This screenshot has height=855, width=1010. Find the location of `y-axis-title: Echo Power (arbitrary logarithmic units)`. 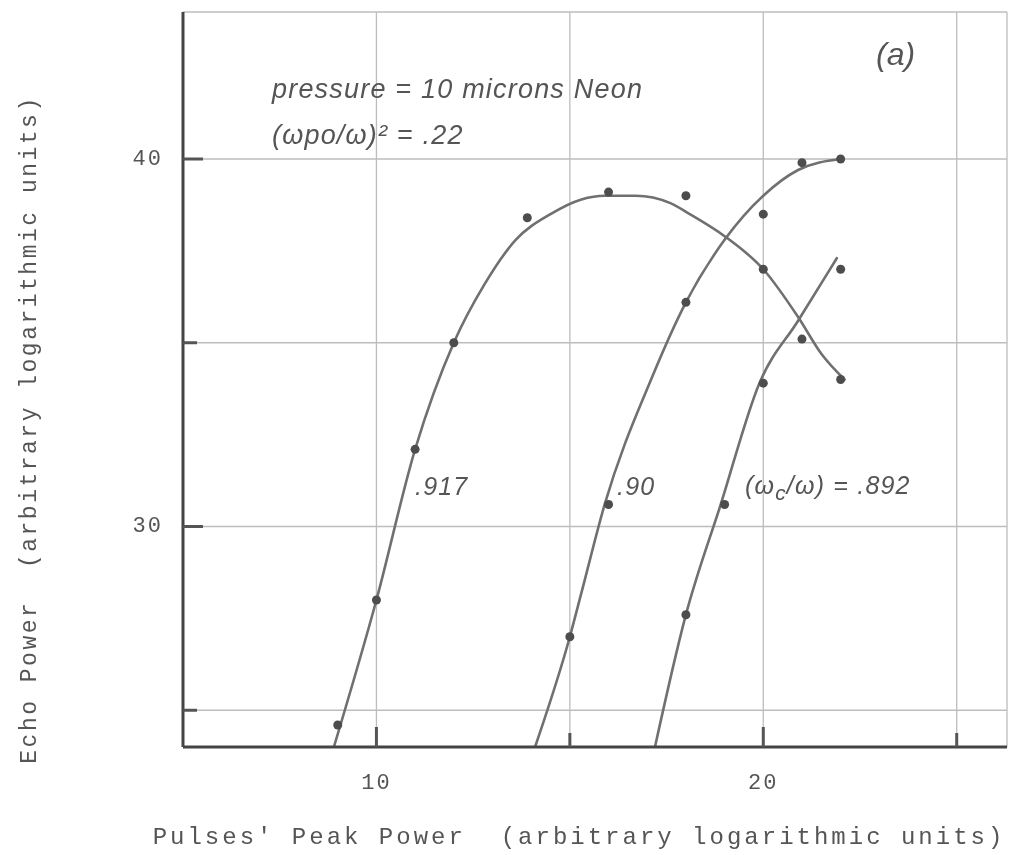

y-axis-title: Echo Power (arbitrary logarithmic units) is located at coordinates (30, 429).